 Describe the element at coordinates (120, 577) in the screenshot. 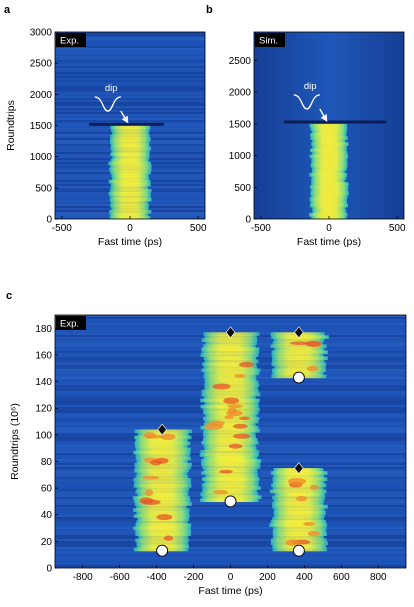

I see `x-tick-label: -600` at that location.